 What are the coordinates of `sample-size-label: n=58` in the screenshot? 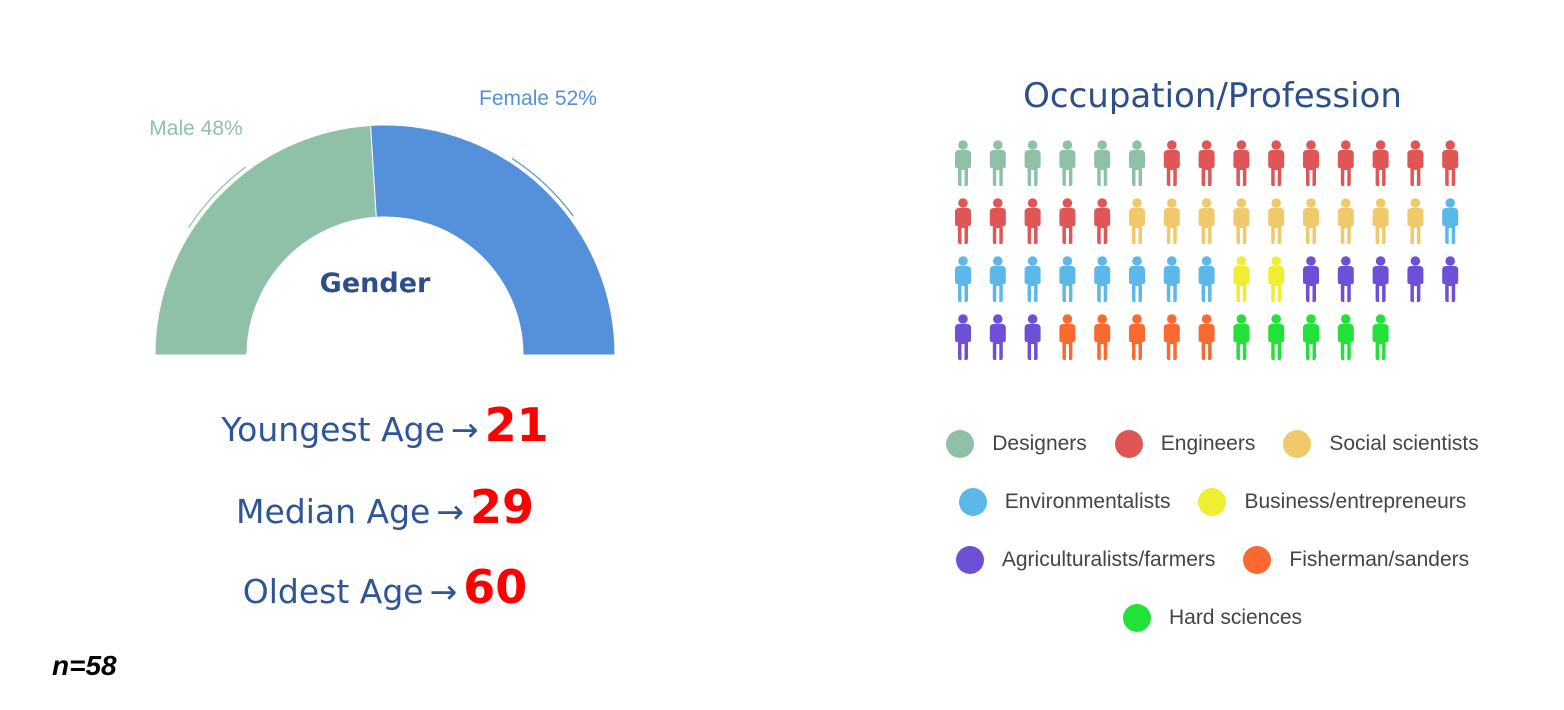 It's located at (84, 665).